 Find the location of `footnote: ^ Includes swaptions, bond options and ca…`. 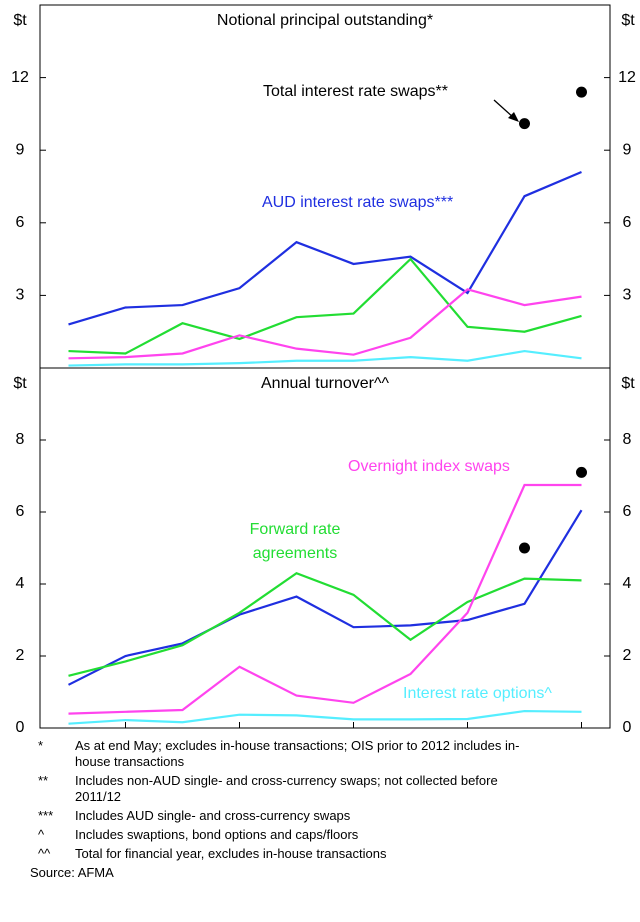

footnote: ^ Includes swaptions, bond options and ca… is located at coordinates (318, 835).